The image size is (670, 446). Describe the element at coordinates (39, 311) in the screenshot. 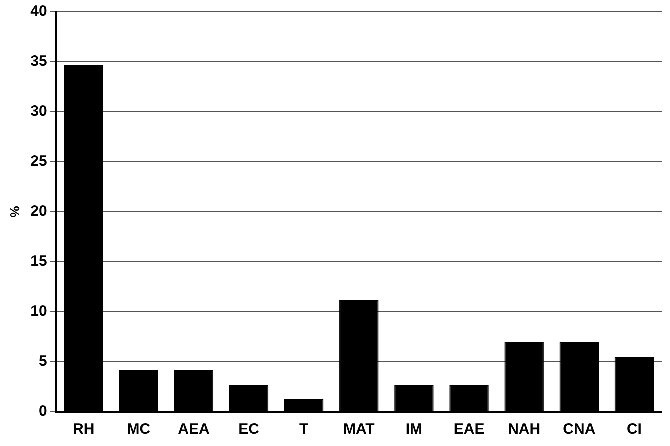

I see `y-tick-label: 10` at that location.